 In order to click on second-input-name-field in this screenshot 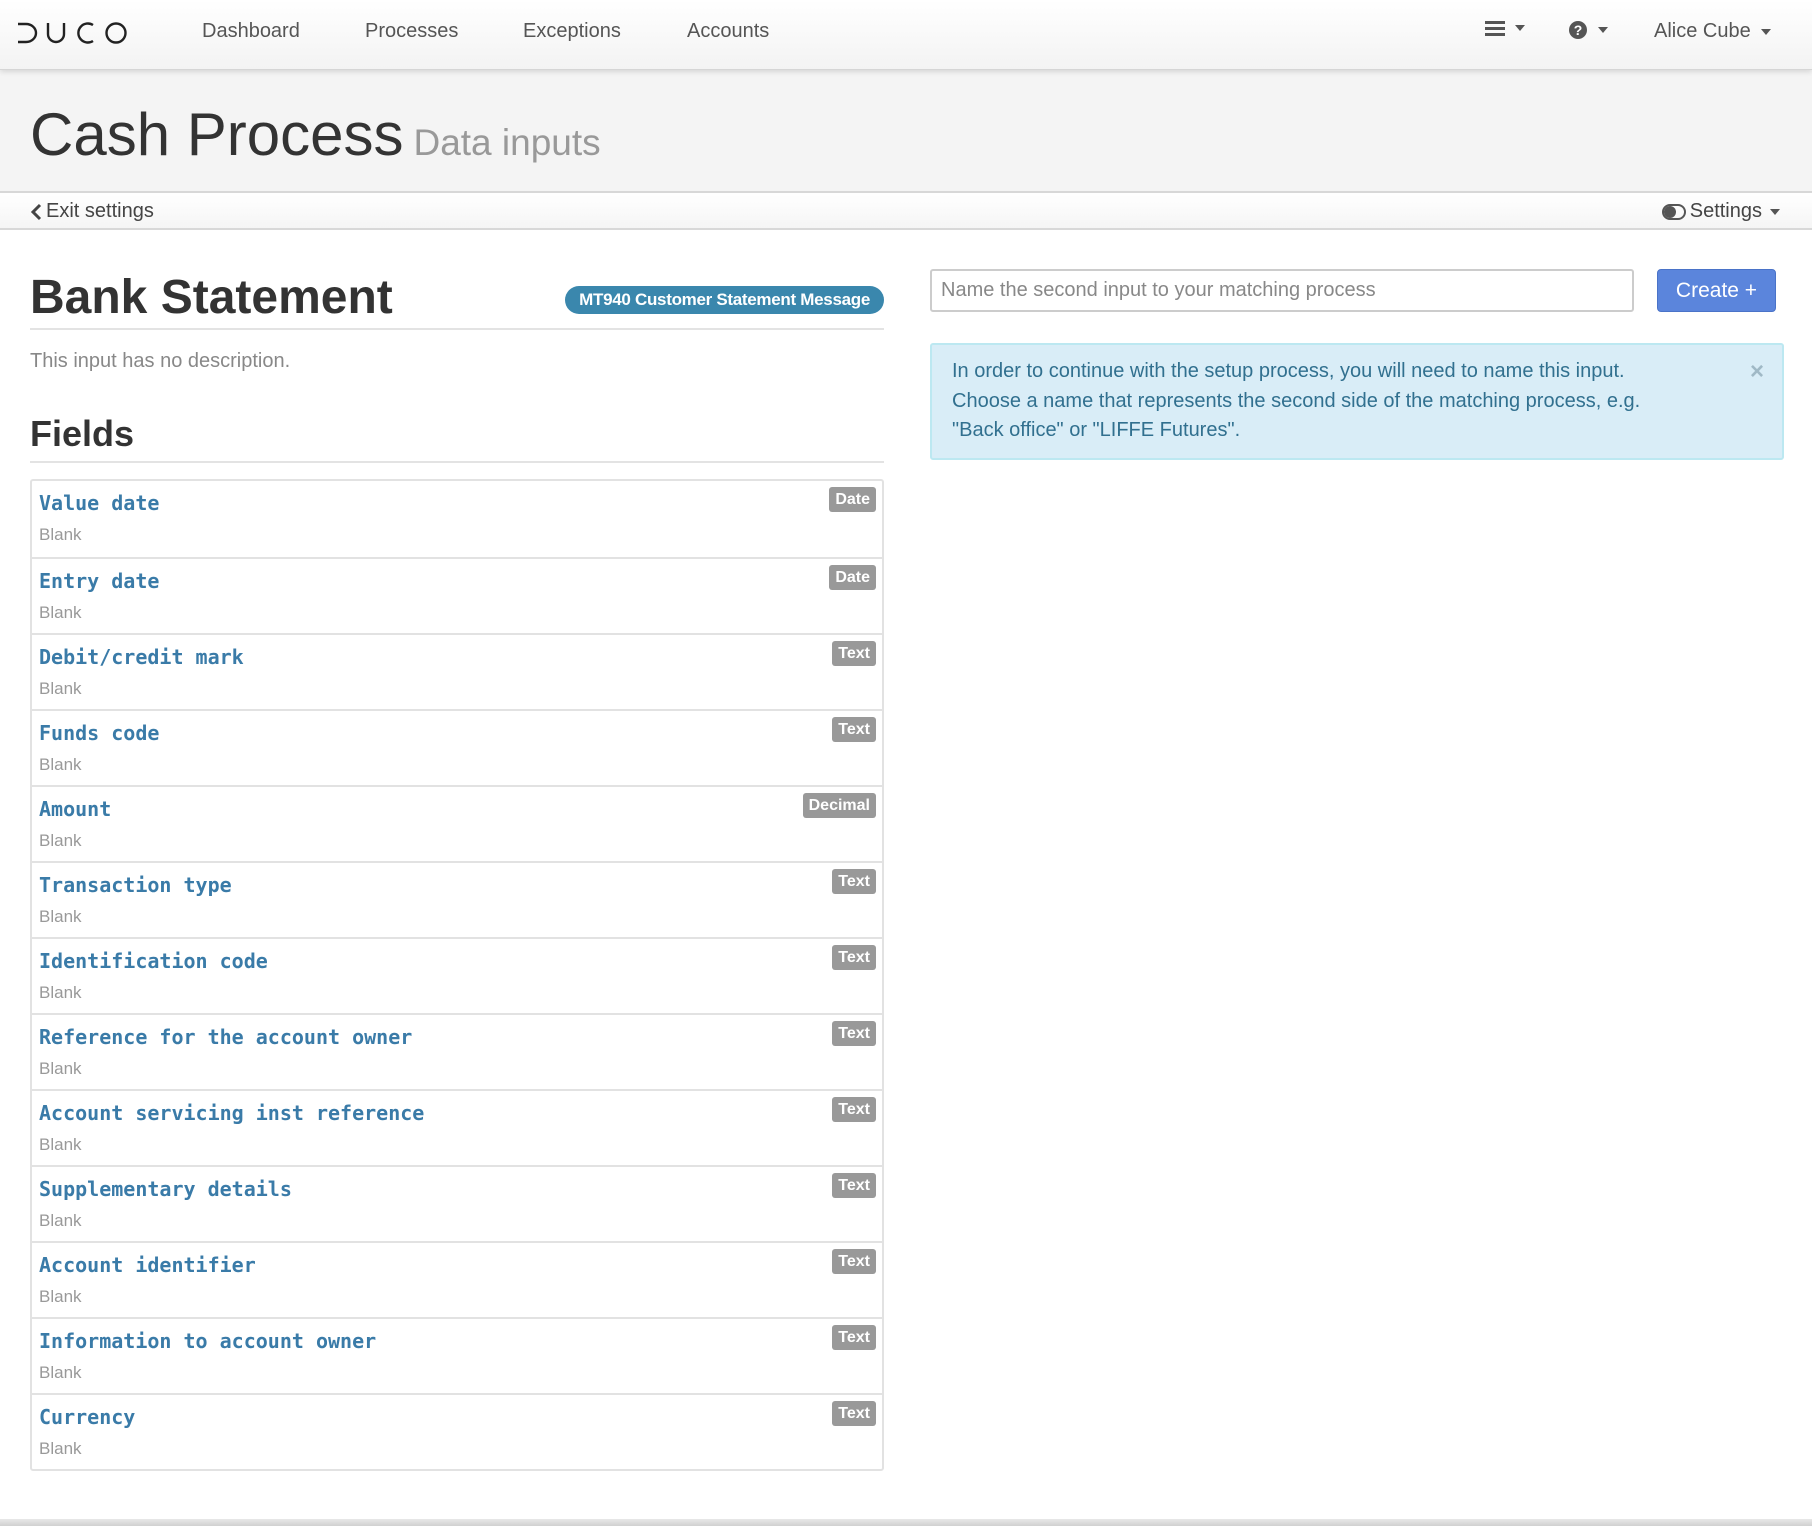, I will do `click(1282, 290)`.